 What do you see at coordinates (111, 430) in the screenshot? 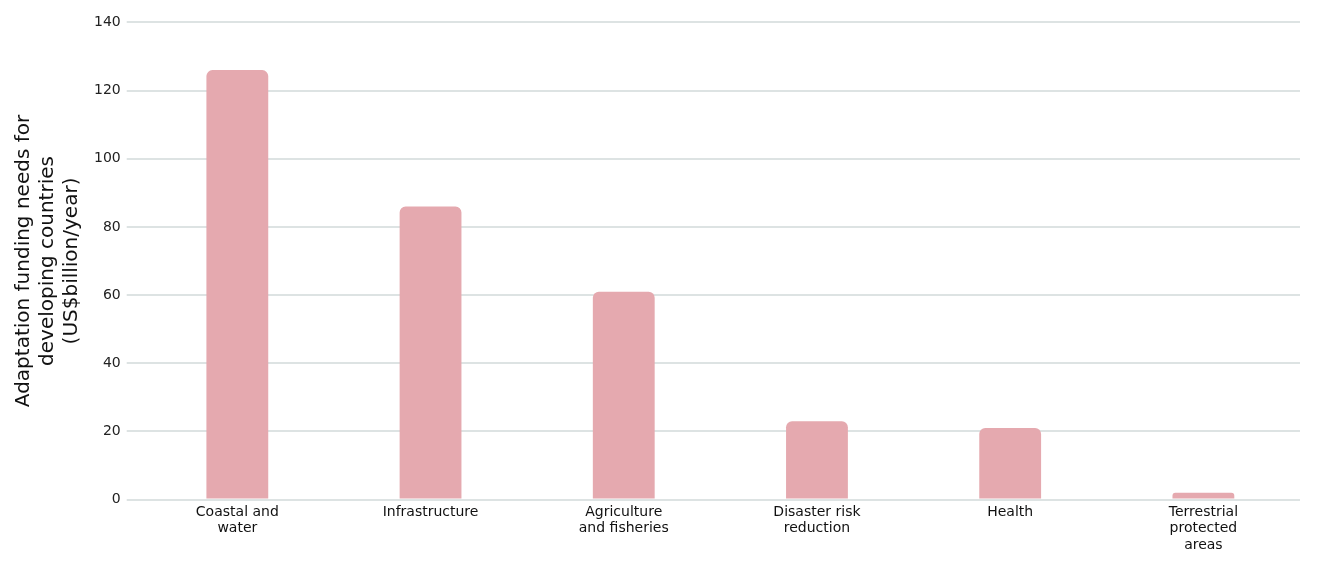
I see `y-tick-label: 20` at bounding box center [111, 430].